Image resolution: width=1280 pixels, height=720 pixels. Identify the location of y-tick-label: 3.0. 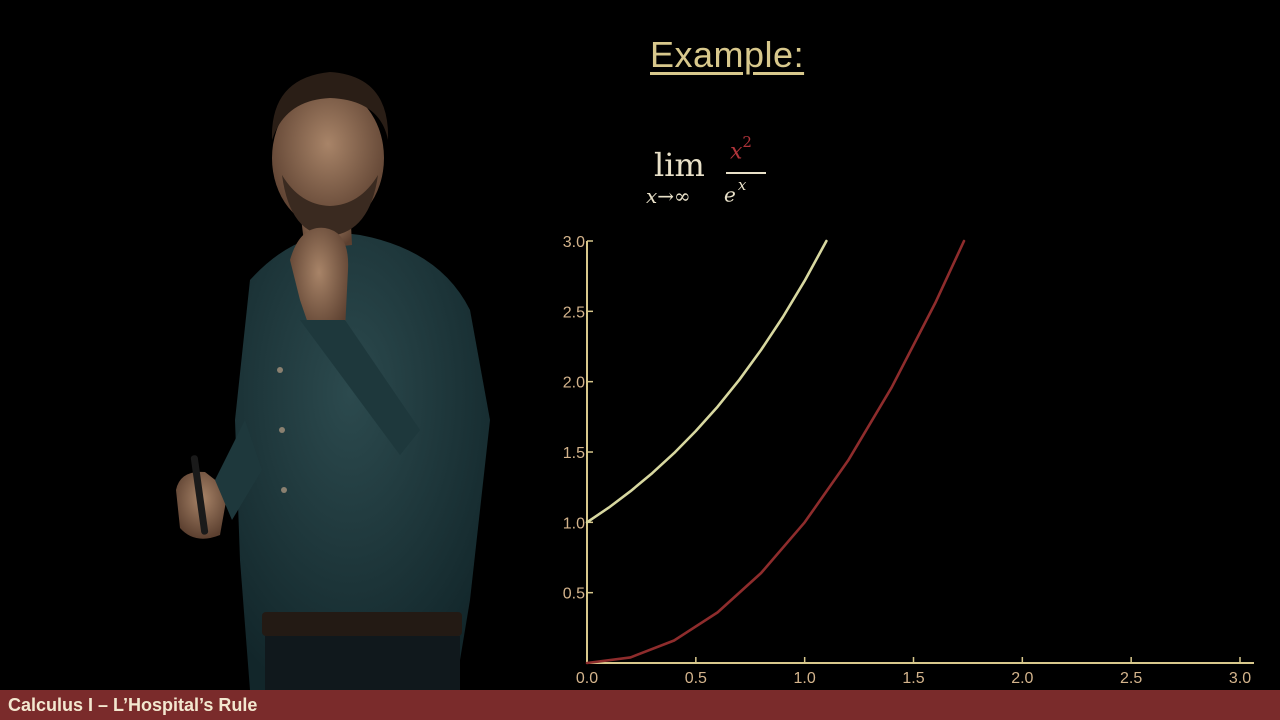
(574, 242).